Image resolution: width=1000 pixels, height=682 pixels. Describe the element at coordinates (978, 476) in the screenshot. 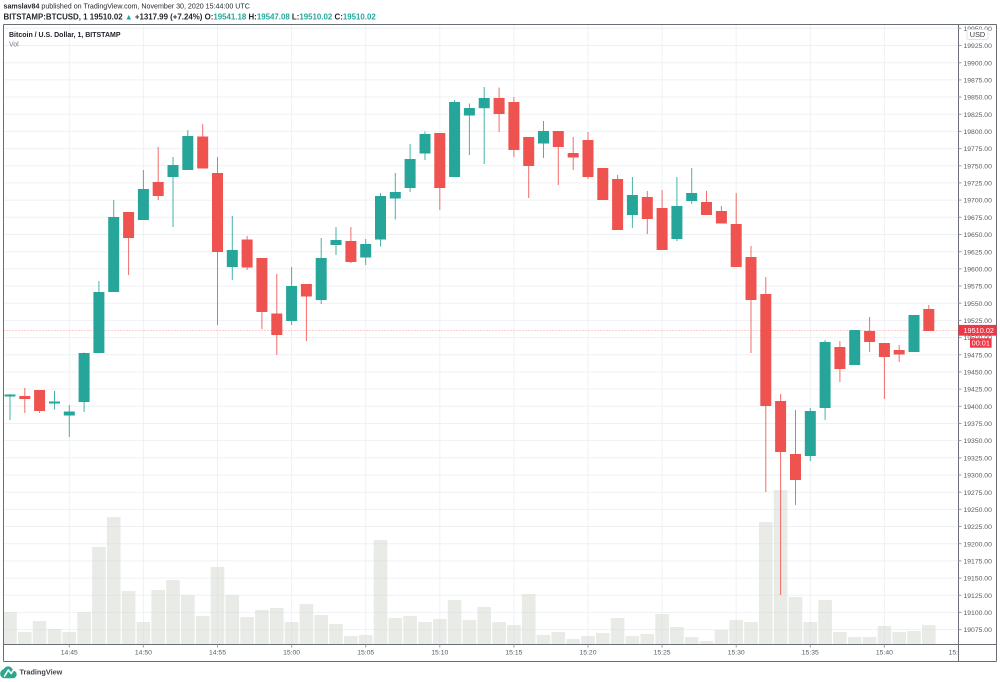

I see `svg-text: 19300.00` at that location.